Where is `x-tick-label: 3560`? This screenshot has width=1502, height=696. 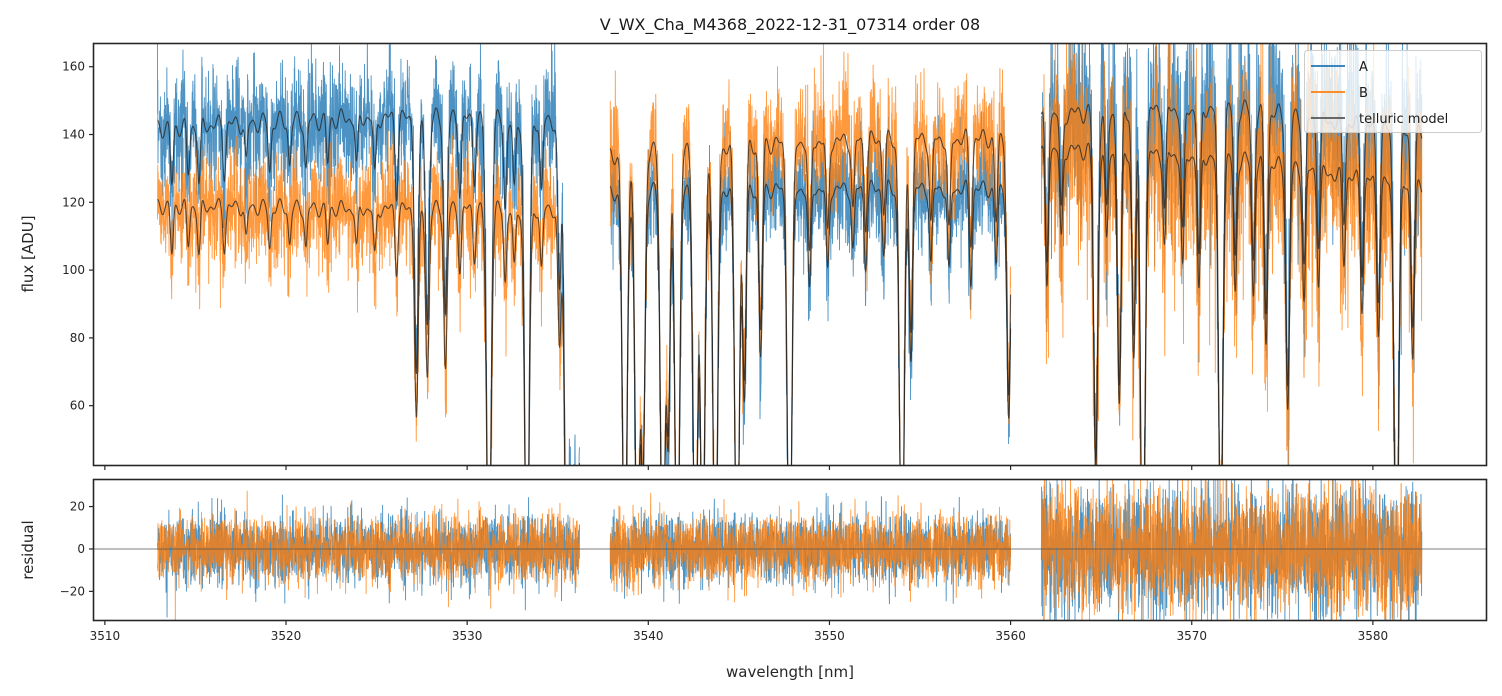 x-tick-label: 3560 is located at coordinates (1010, 636).